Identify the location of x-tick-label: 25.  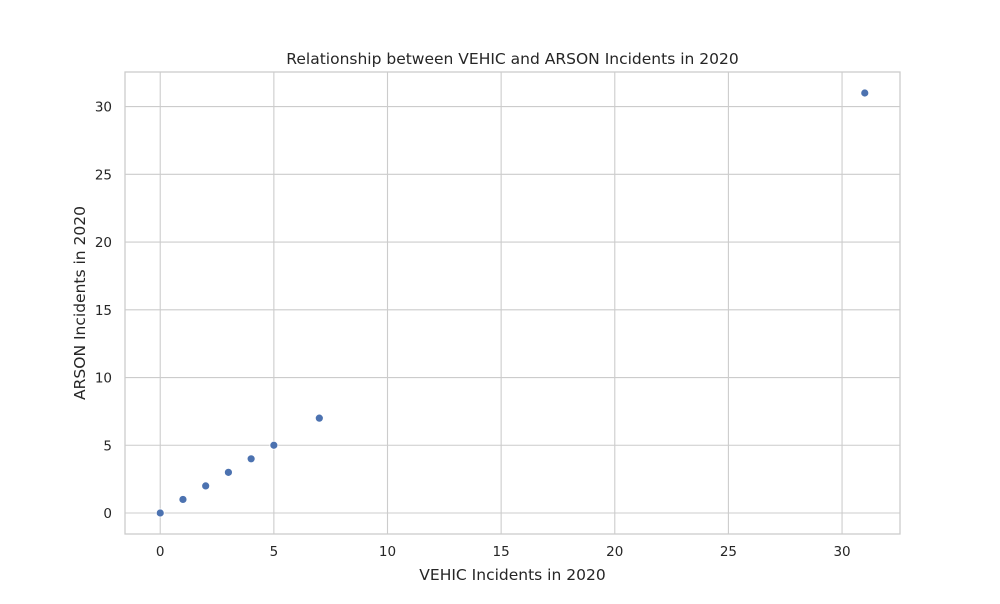
(728, 552).